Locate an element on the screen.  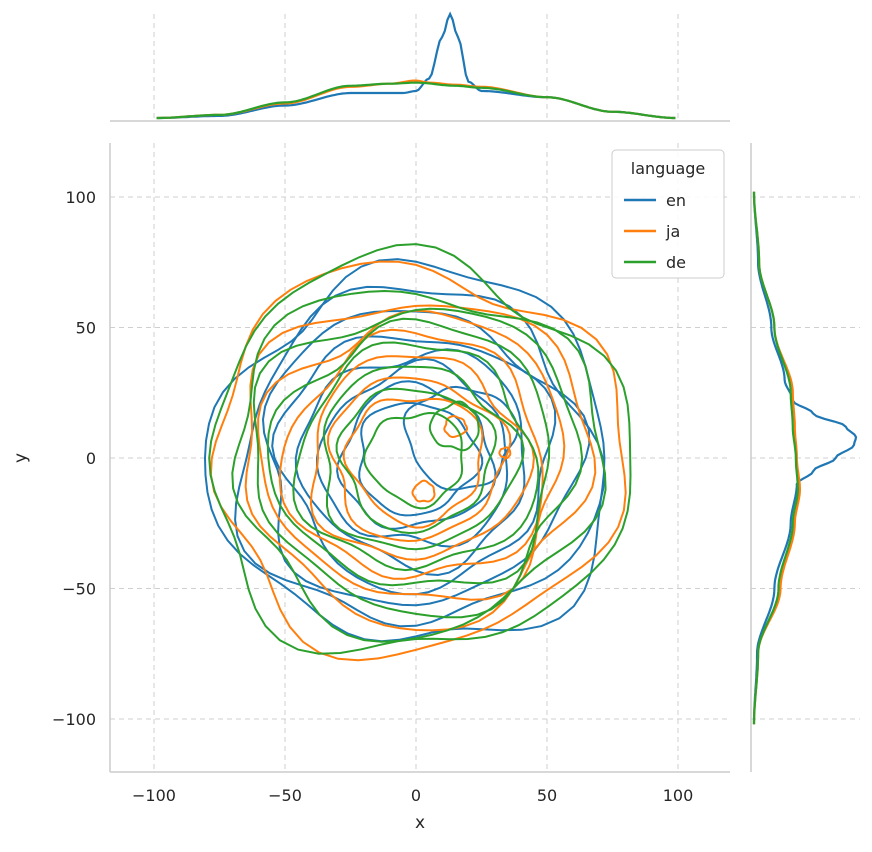
top-marginal-kde is located at coordinates (416, 65).